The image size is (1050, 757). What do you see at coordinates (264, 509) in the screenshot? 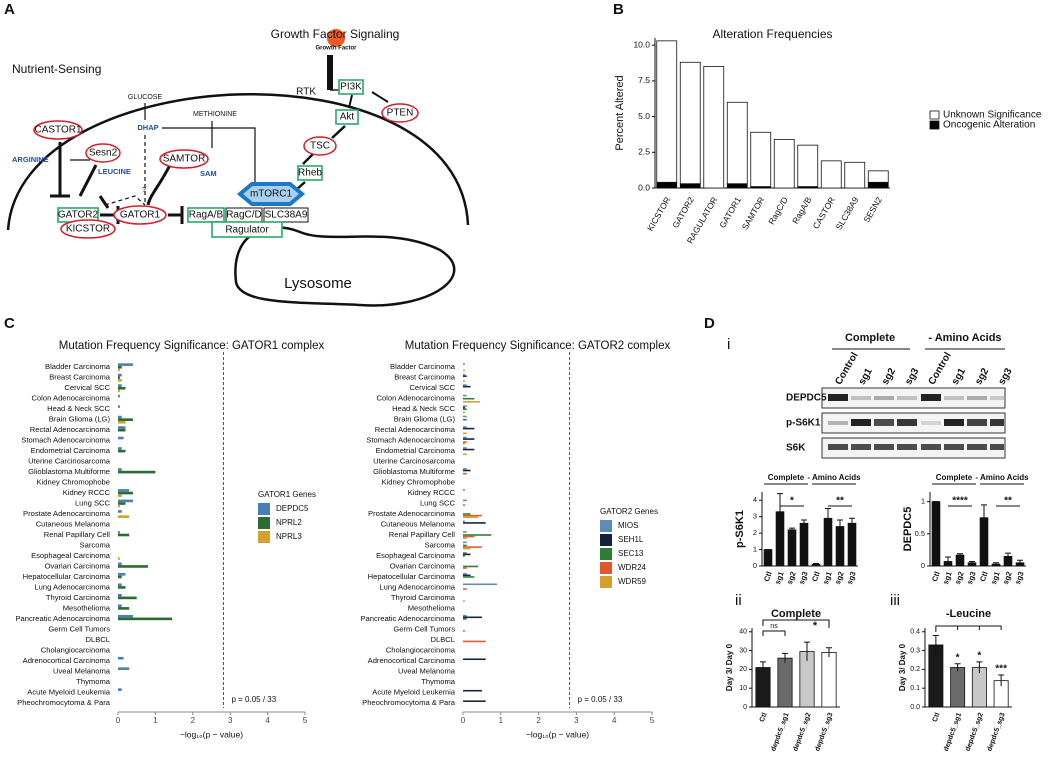
I see `legend-swatch` at bounding box center [264, 509].